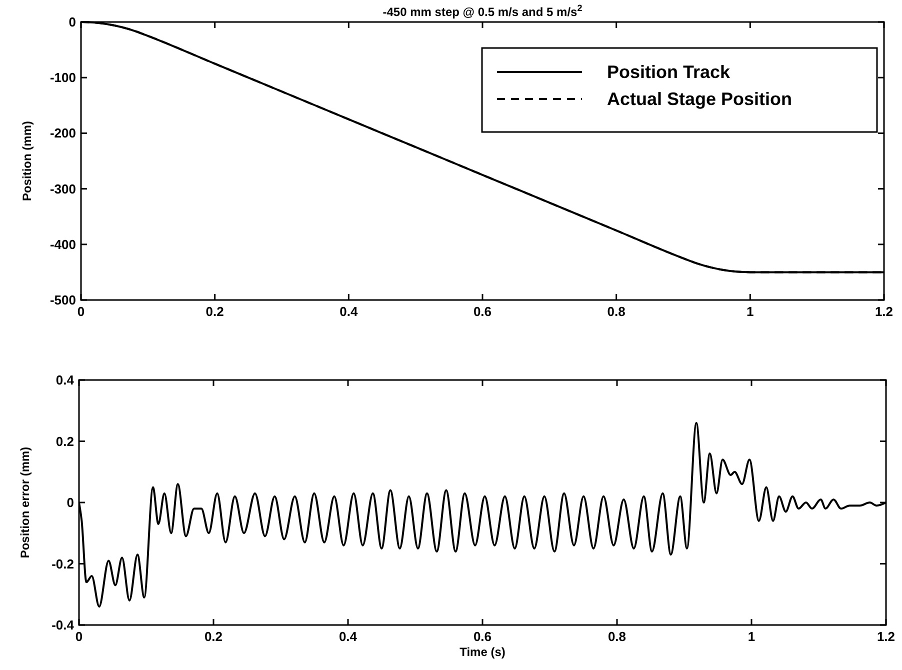 The width and height of the screenshot is (902, 670). I want to click on legend-label: Actual Stage Position, so click(699, 99).